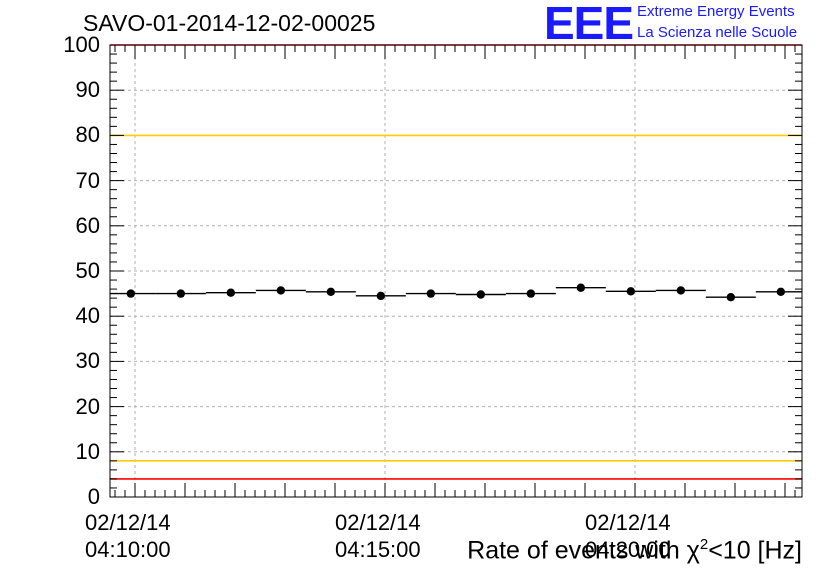 The image size is (836, 572). Describe the element at coordinates (87, 180) in the screenshot. I see `y-tick-label: 70` at that location.